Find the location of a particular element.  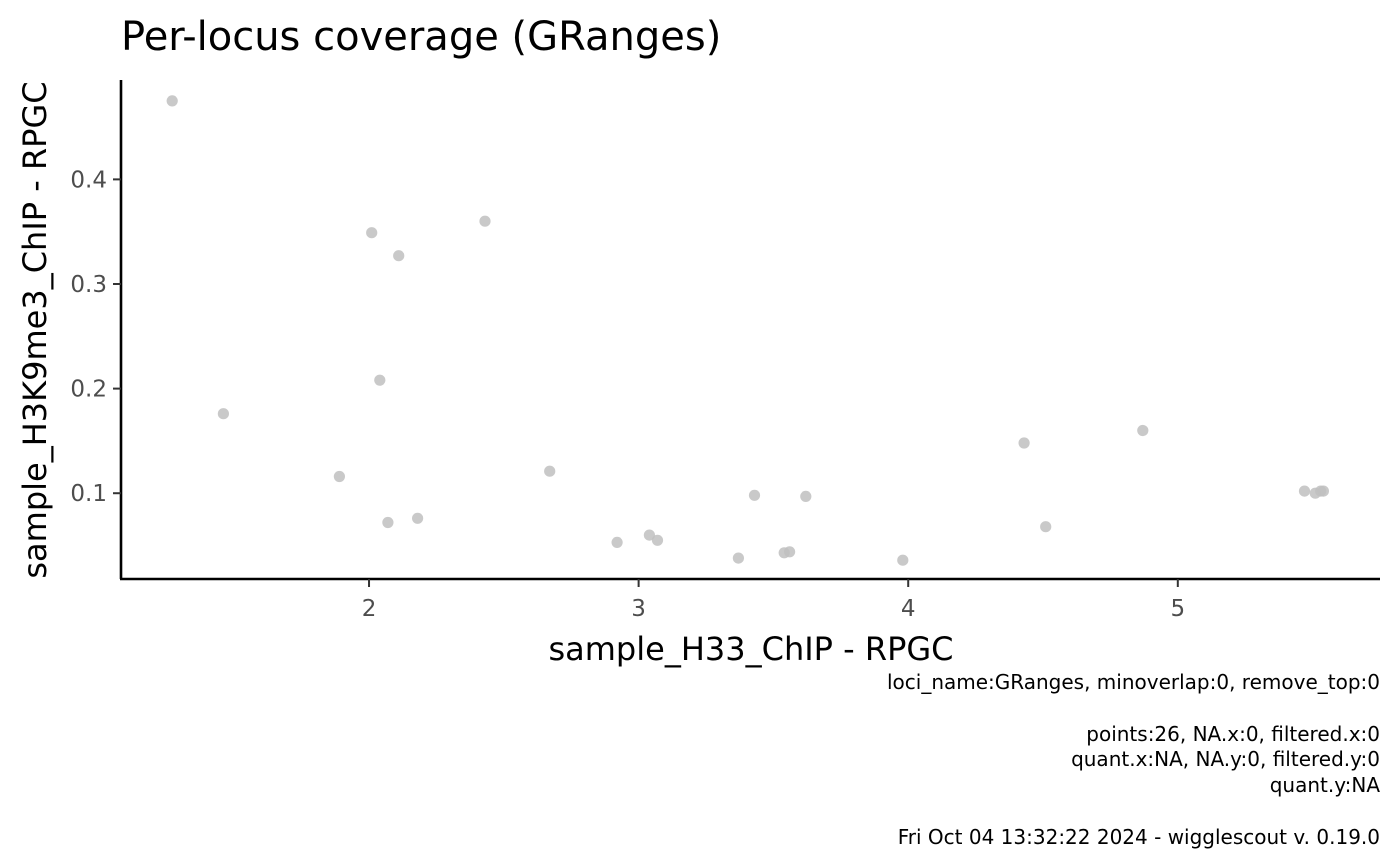

y-tick-label: 0.2 is located at coordinates (88, 390).